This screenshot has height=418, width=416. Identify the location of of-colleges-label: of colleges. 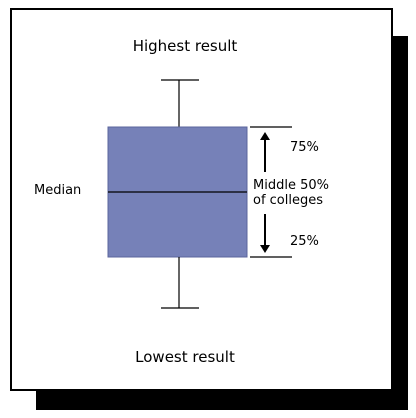
(288, 200).